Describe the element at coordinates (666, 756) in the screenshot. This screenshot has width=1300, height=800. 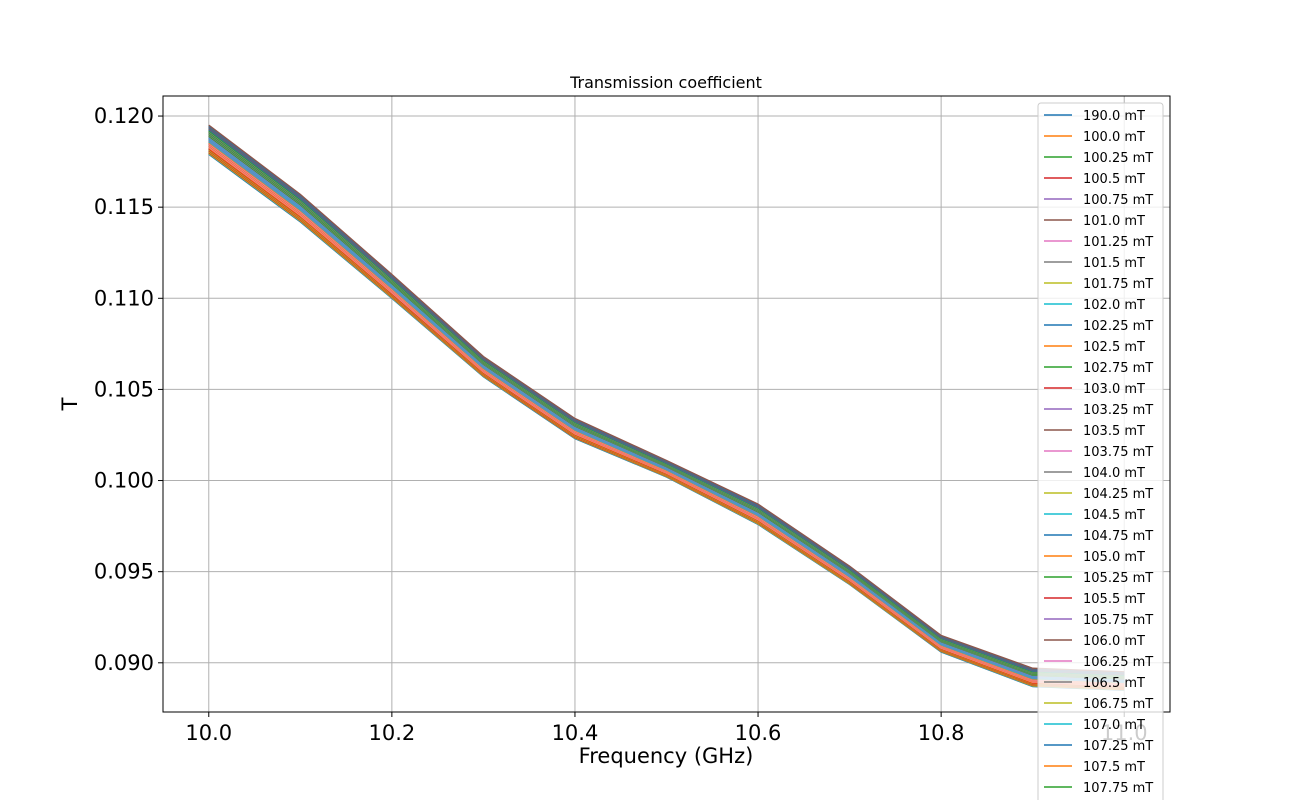
I see `x-axis-label: Frequency (GHz)` at that location.